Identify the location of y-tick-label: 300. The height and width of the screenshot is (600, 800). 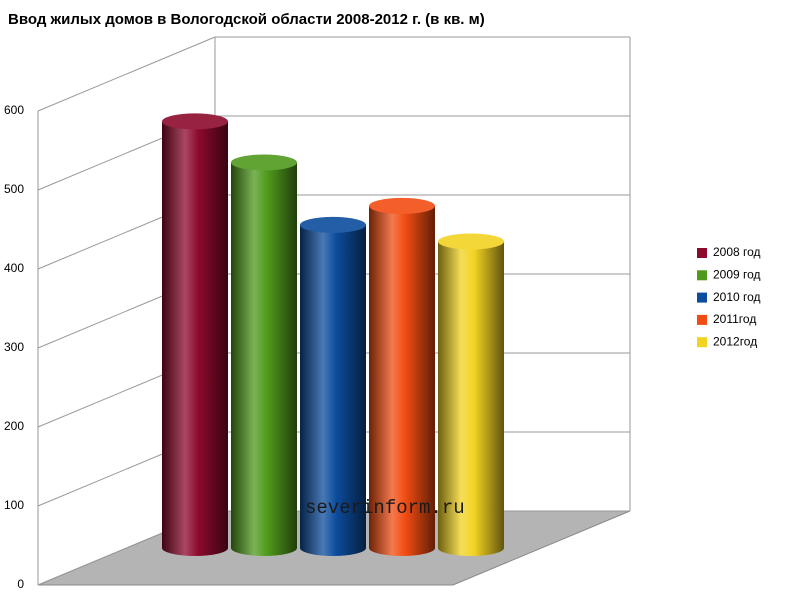
(14, 347).